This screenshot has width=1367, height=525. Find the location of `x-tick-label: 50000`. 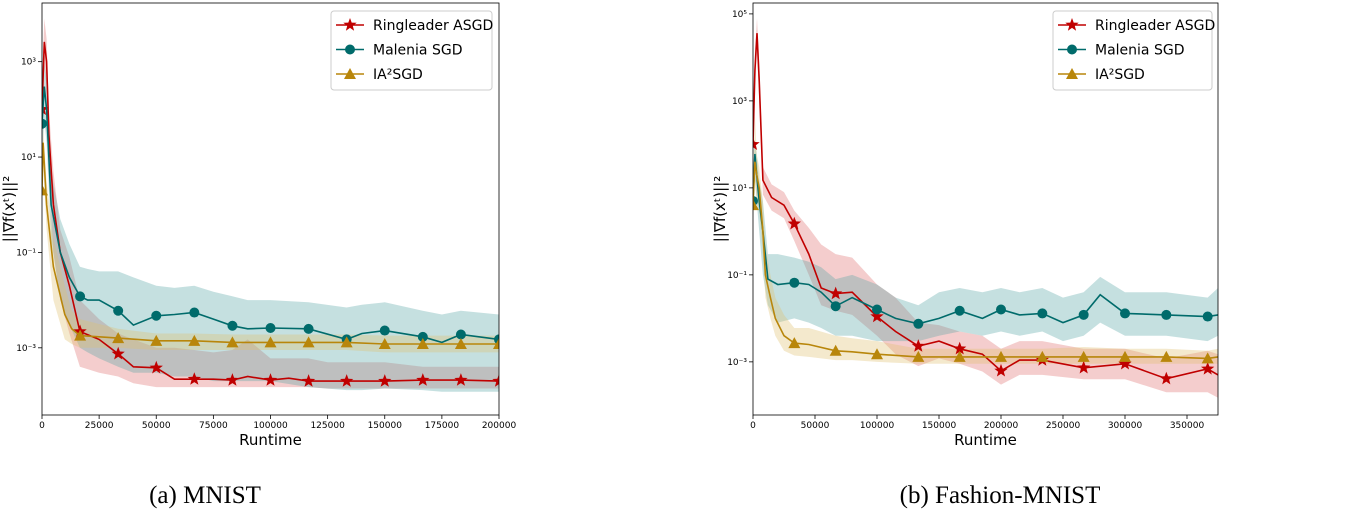

x-tick-label: 50000 is located at coordinates (815, 426).